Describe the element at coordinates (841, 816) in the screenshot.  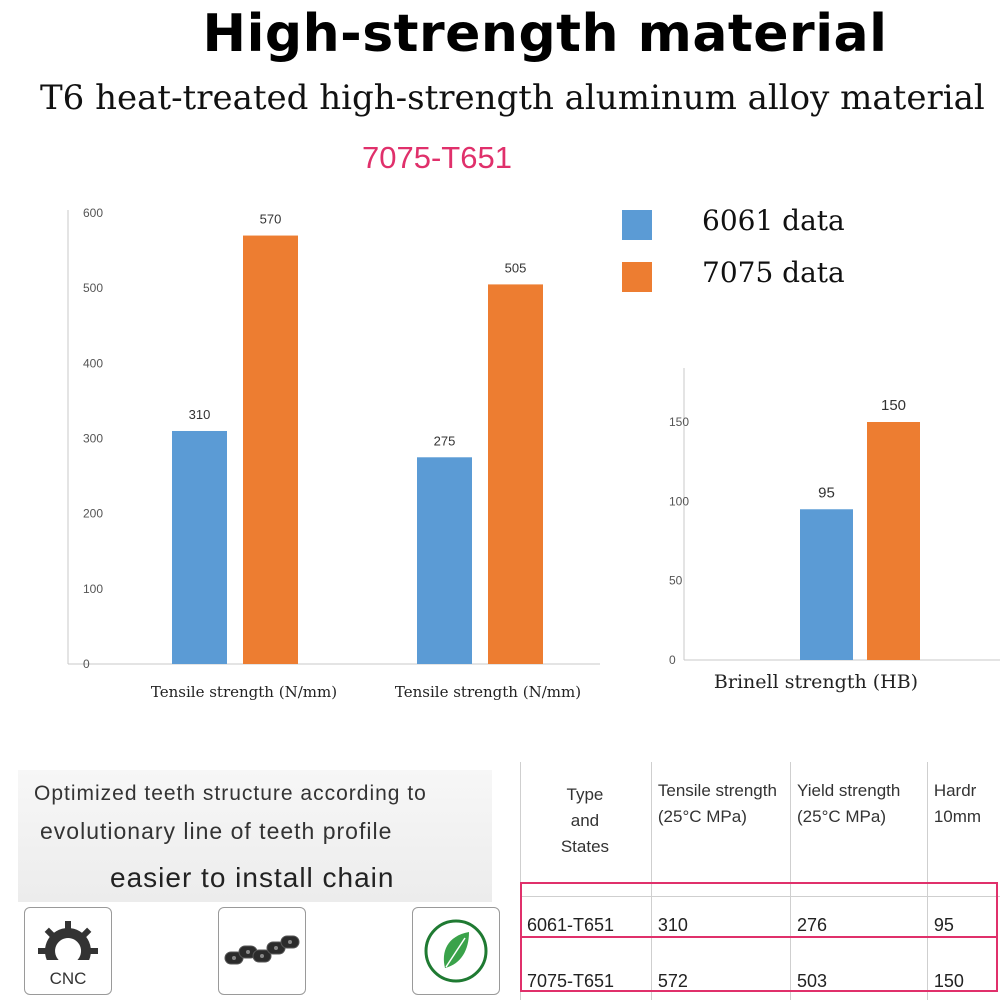
I see `header-yield-line2: (25°C MPa)` at that location.